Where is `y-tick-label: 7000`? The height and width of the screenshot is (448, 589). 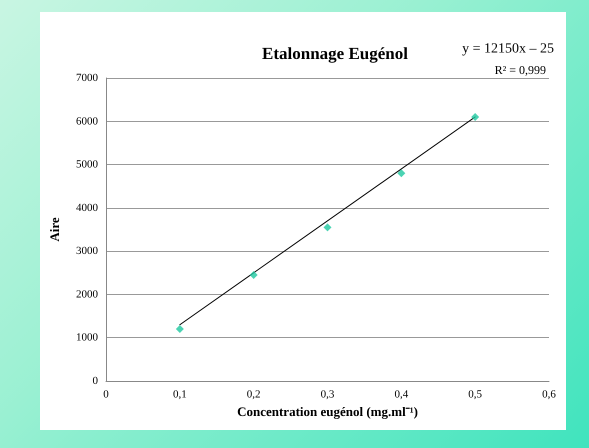
y-tick-label: 7000 is located at coordinates (87, 78).